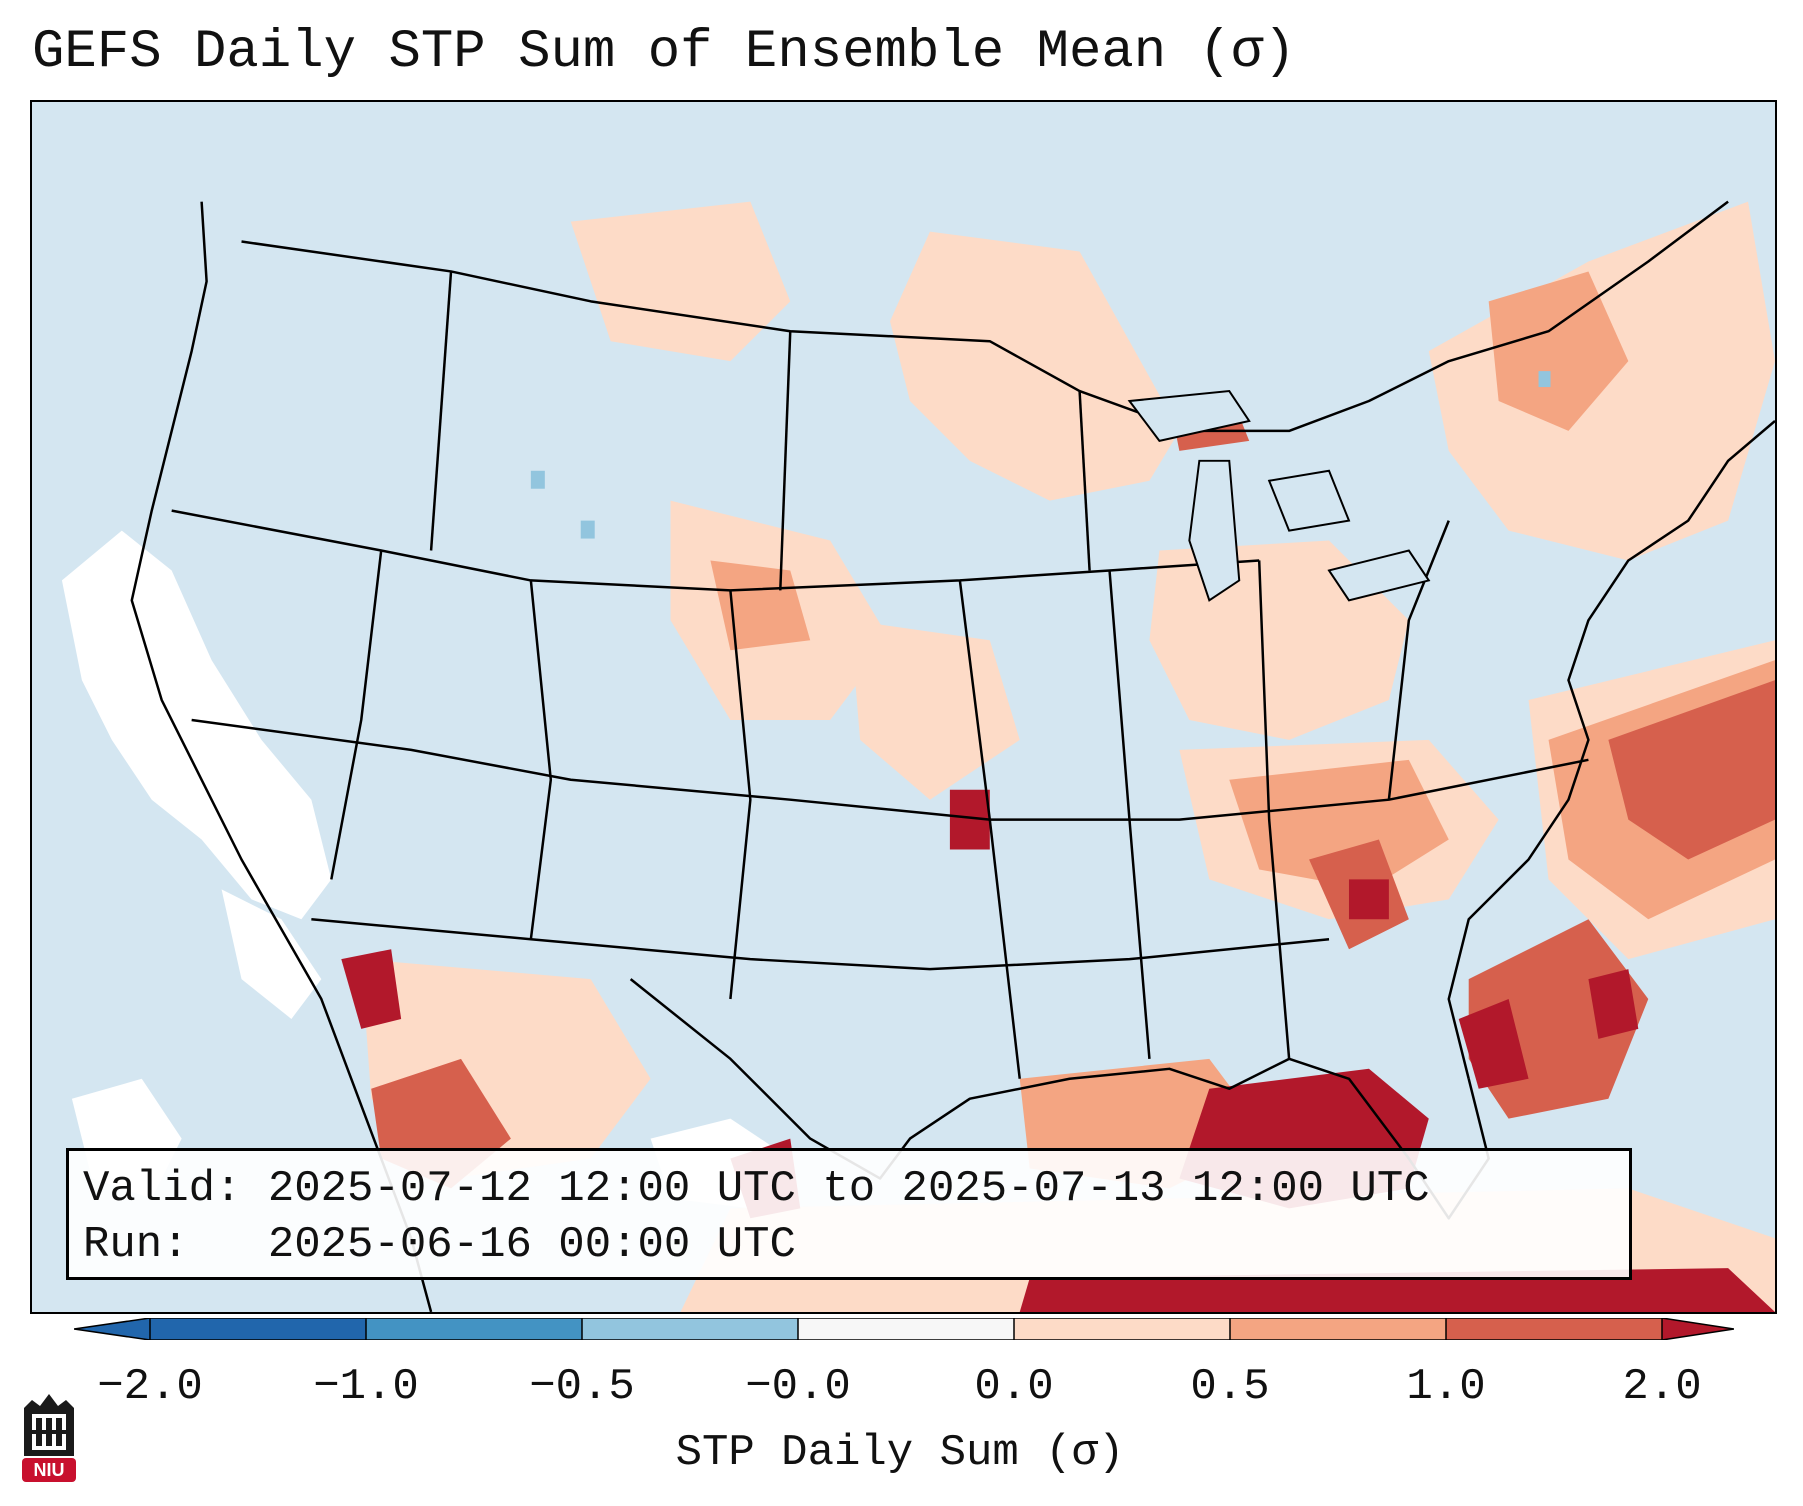 The image size is (1803, 1506). Describe the element at coordinates (1698, 1329) in the screenshot. I see `colorbar-high-arrow` at that location.